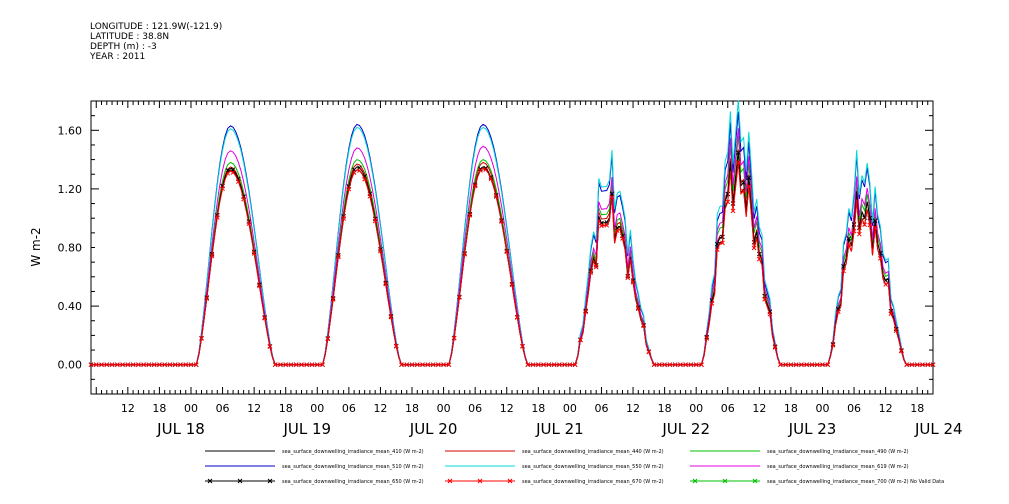 The height and width of the screenshot is (504, 1009). Describe the element at coordinates (70, 365) in the screenshot. I see `y-tick-label: 0.00` at that location.